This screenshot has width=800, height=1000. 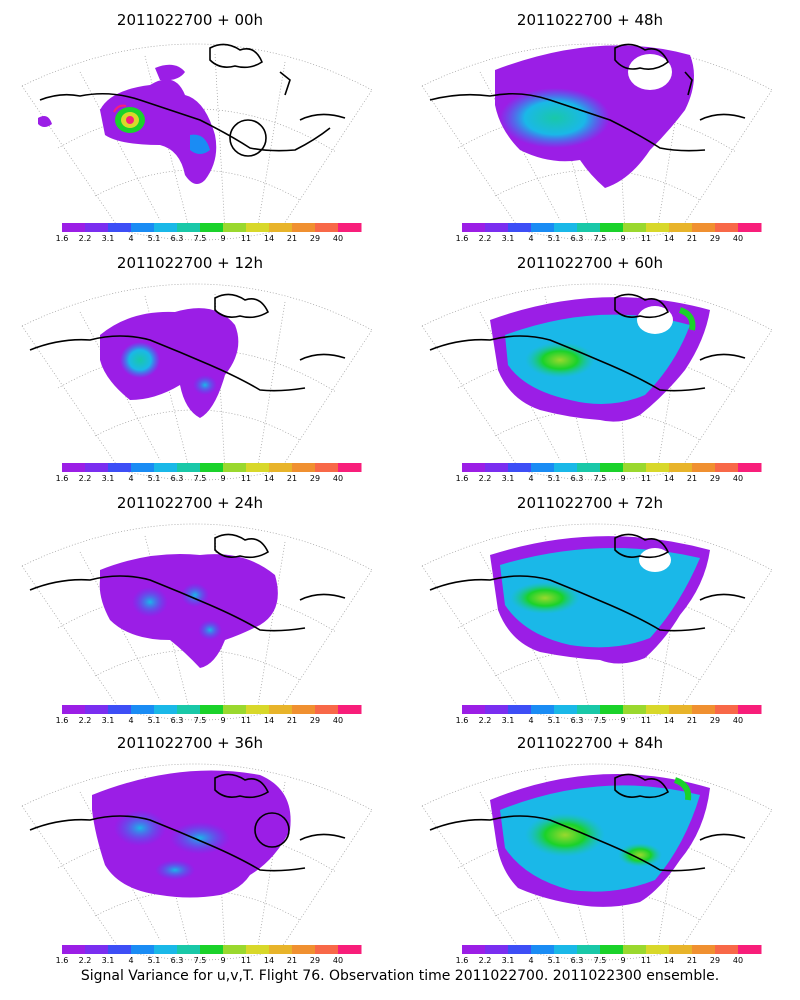 What do you see at coordinates (190, 263) in the screenshot?
I see `panel-title: 2011022700 + 12h` at bounding box center [190, 263].